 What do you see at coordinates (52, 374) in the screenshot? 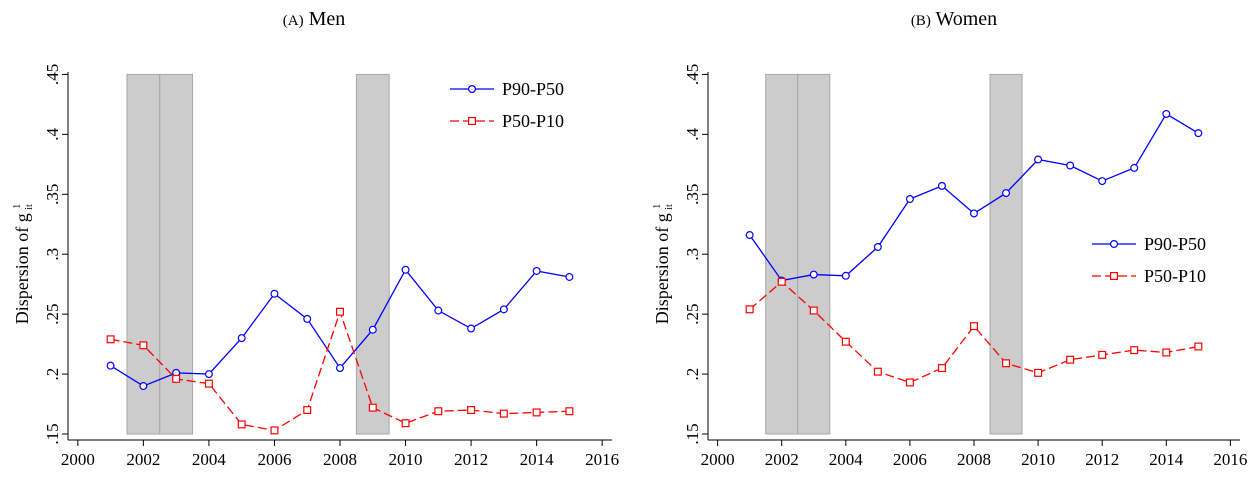
I see `y-tick-label: .2` at bounding box center [52, 374].